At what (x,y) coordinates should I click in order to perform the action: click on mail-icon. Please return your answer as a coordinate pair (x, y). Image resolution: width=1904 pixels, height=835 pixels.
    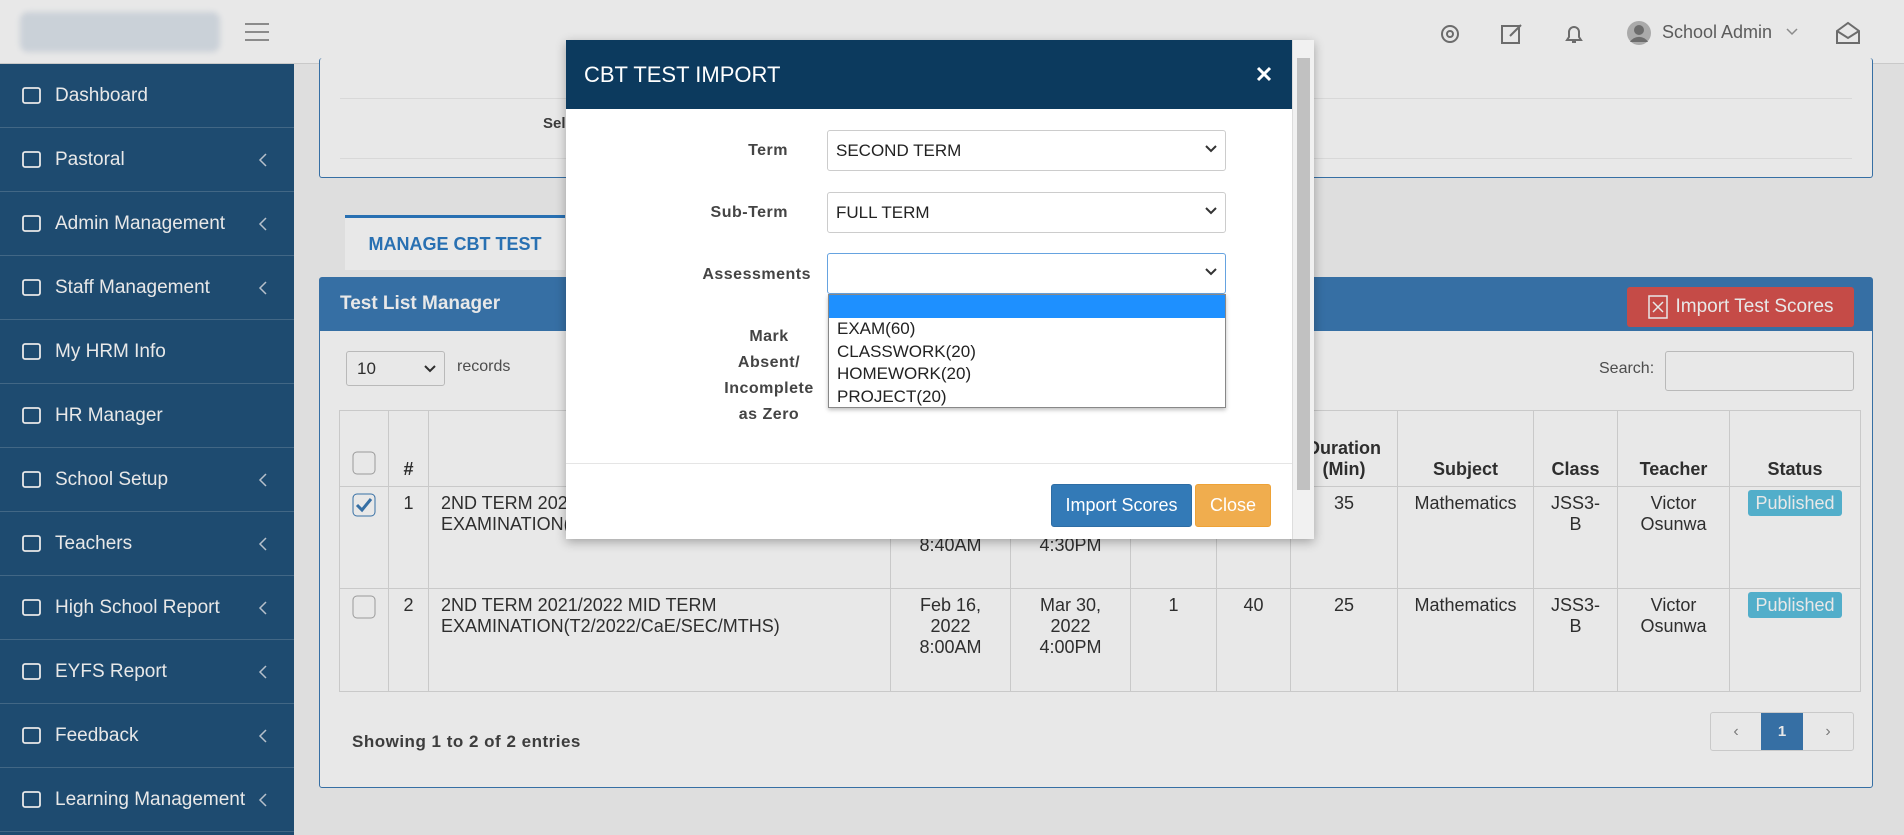
    Looking at the image, I should click on (1848, 33).